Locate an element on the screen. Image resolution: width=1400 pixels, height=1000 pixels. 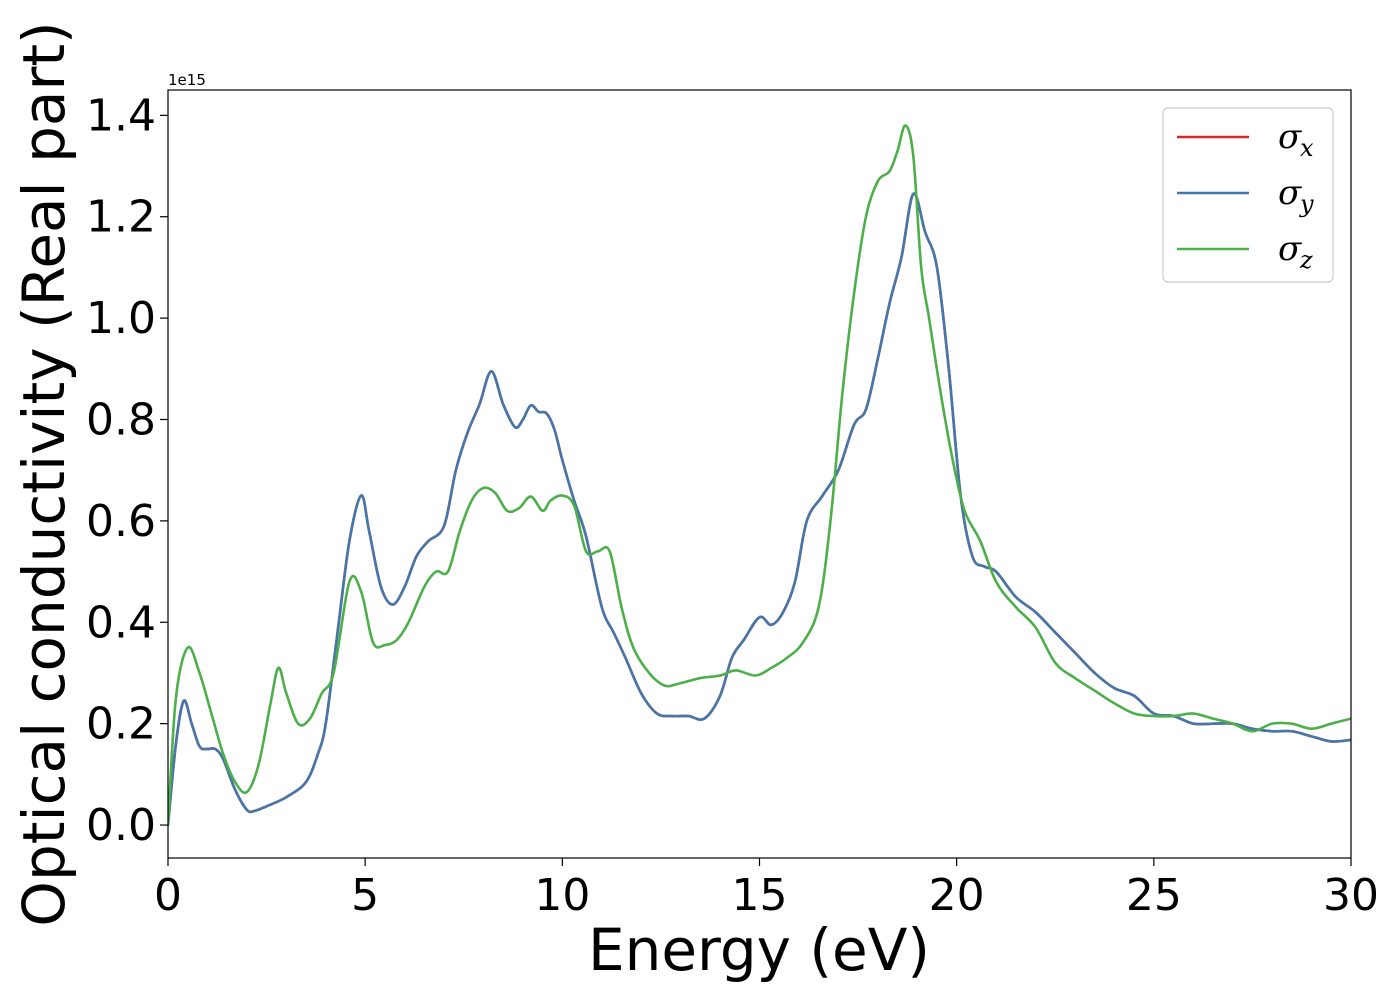
y-tick-label: 0.0 is located at coordinates (121, 825).